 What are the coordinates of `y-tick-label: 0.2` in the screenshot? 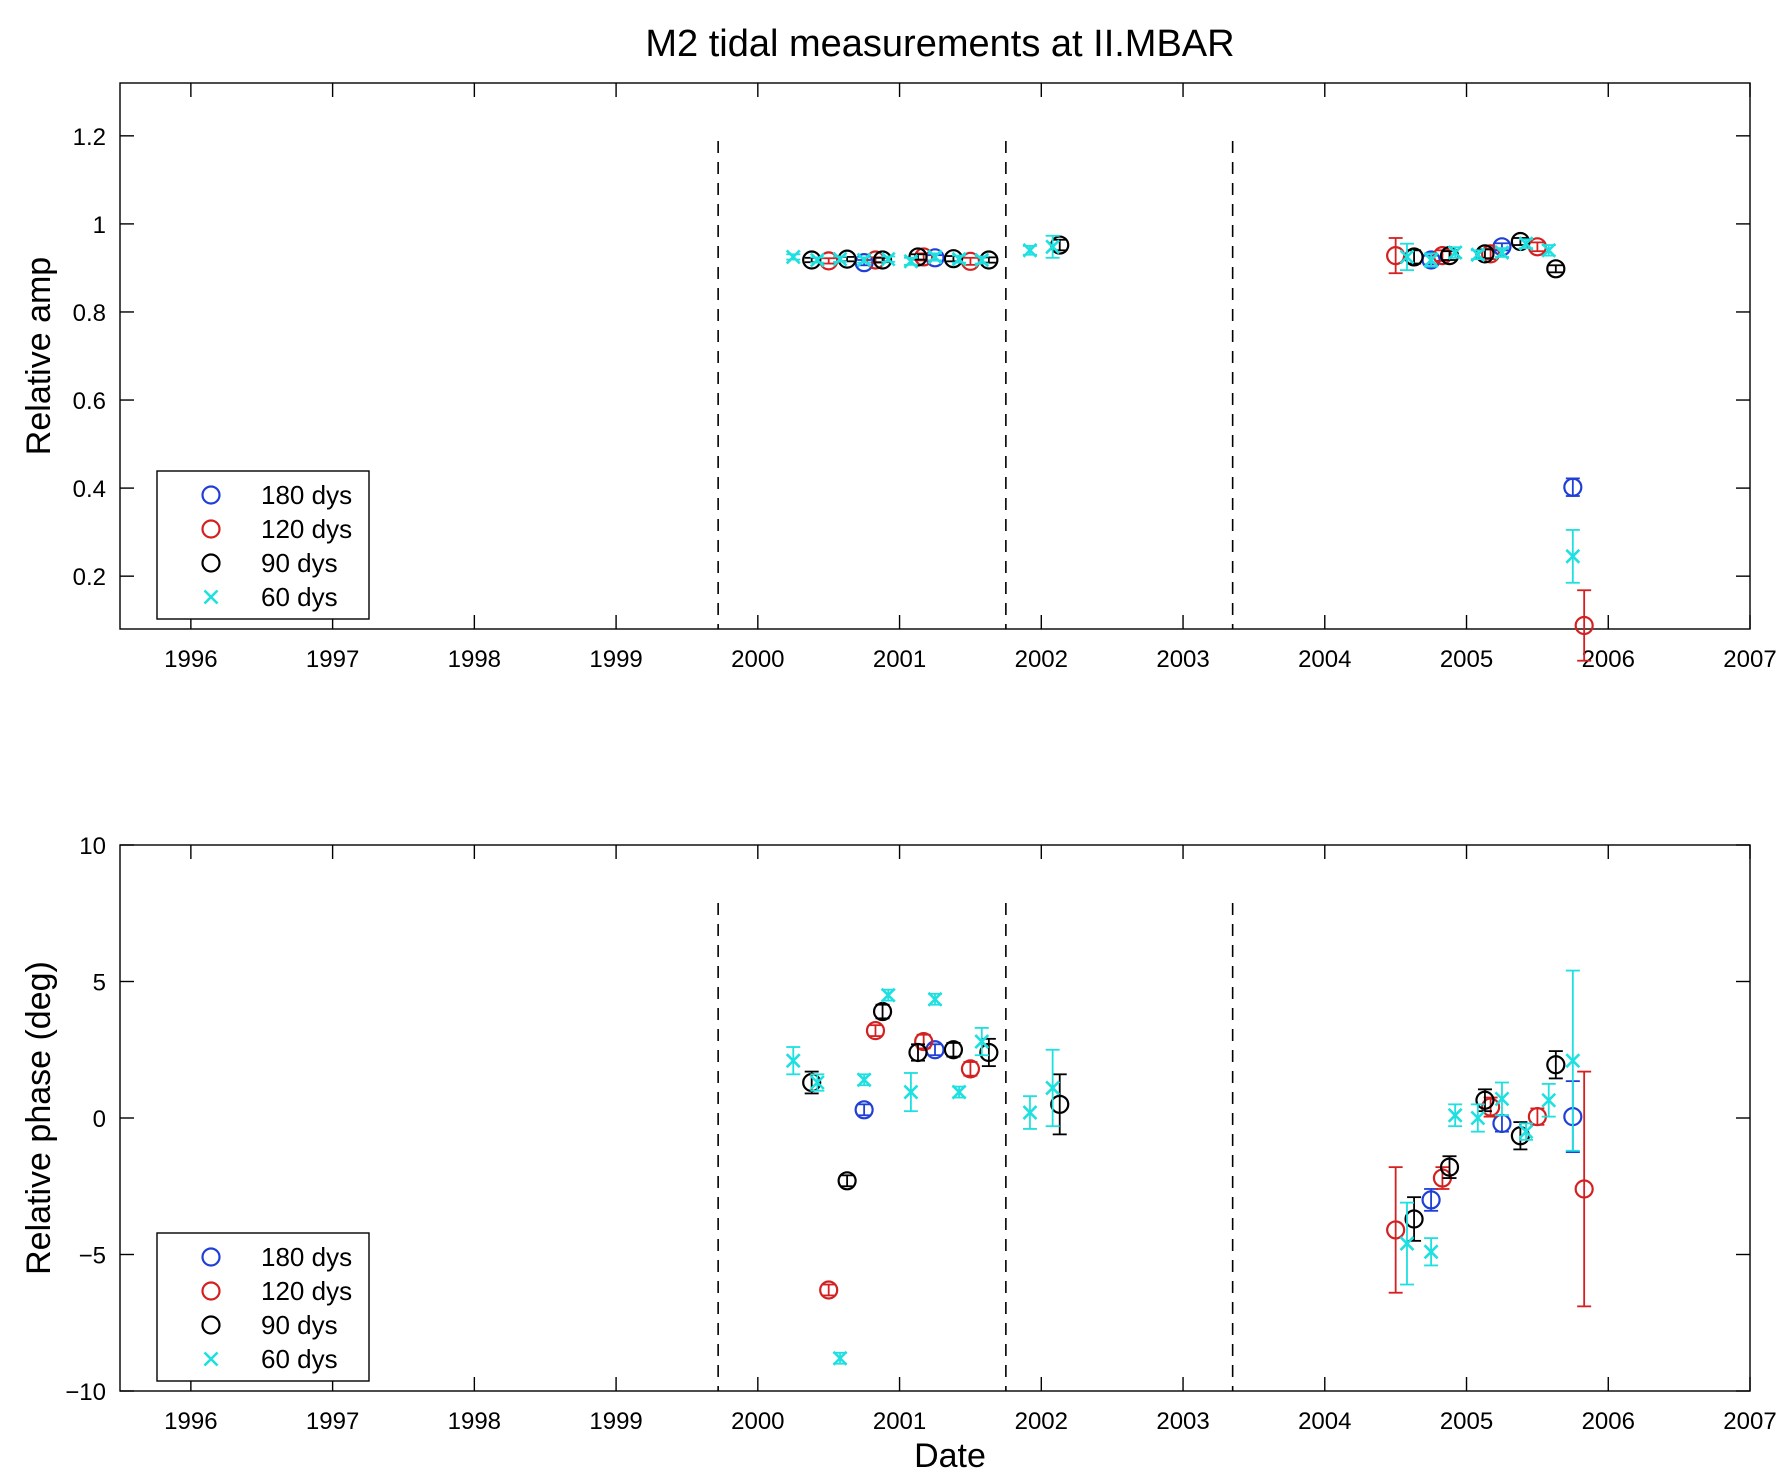 It's located at (89, 577).